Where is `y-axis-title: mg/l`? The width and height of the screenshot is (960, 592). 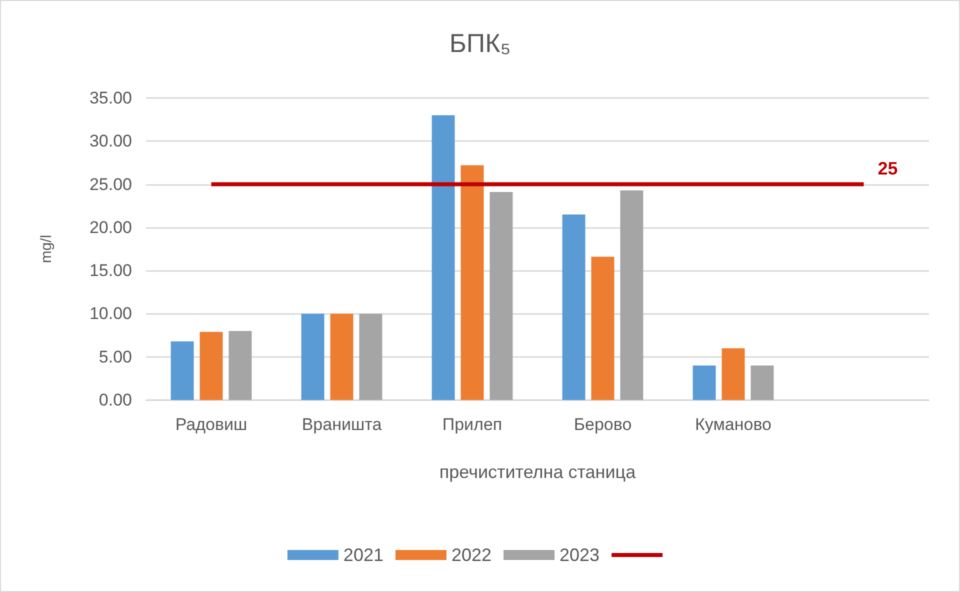
y-axis-title: mg/l is located at coordinates (46, 249).